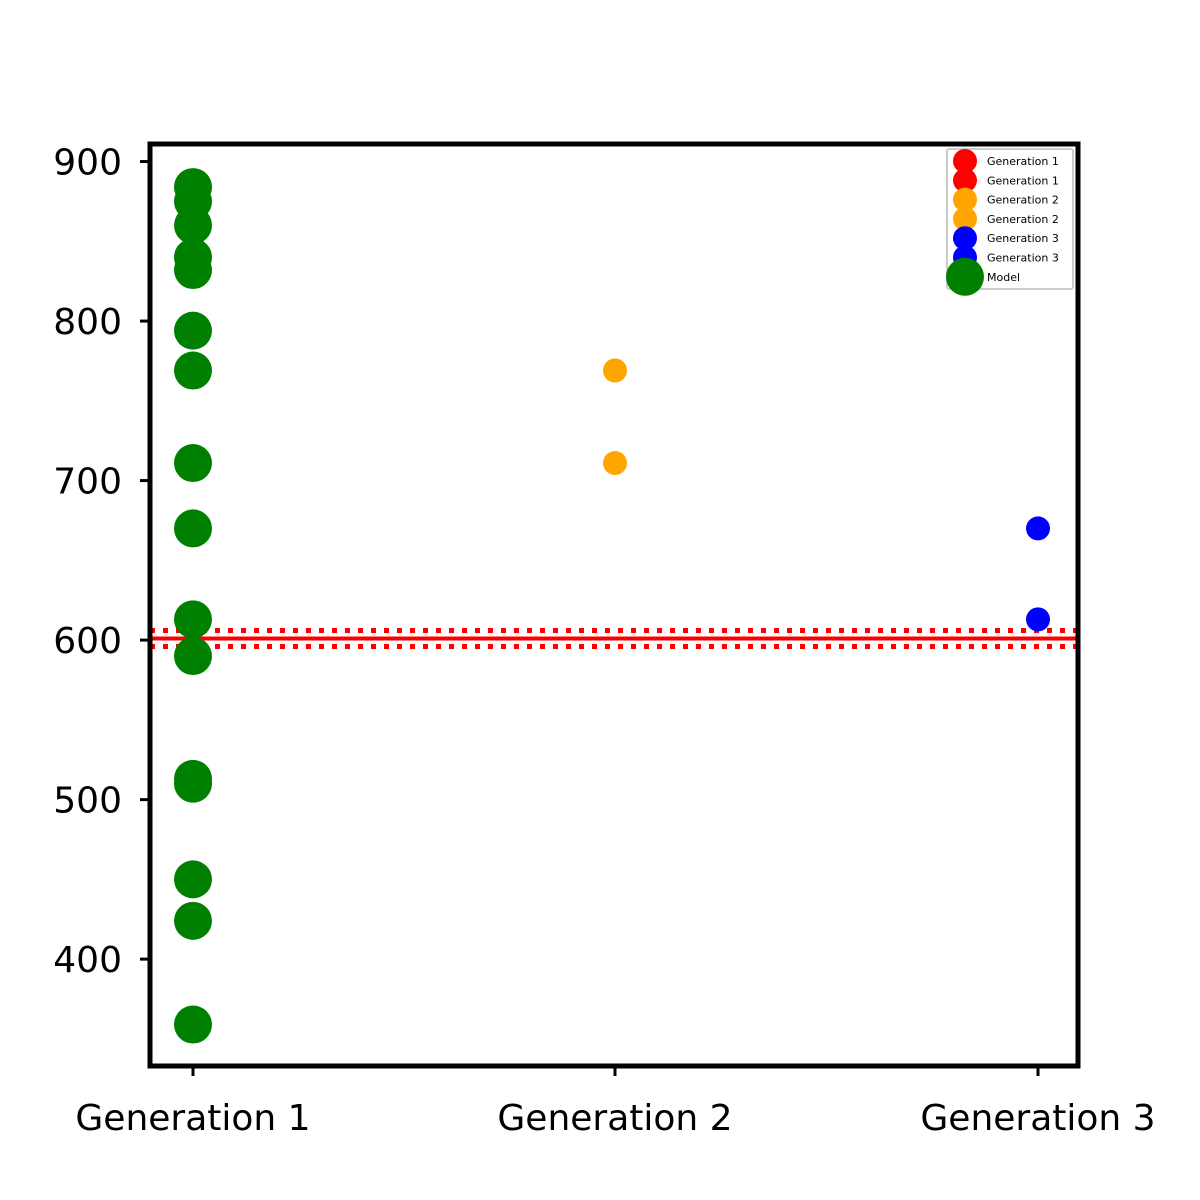  I want to click on y-tick-label-5: 900, so click(87, 163).